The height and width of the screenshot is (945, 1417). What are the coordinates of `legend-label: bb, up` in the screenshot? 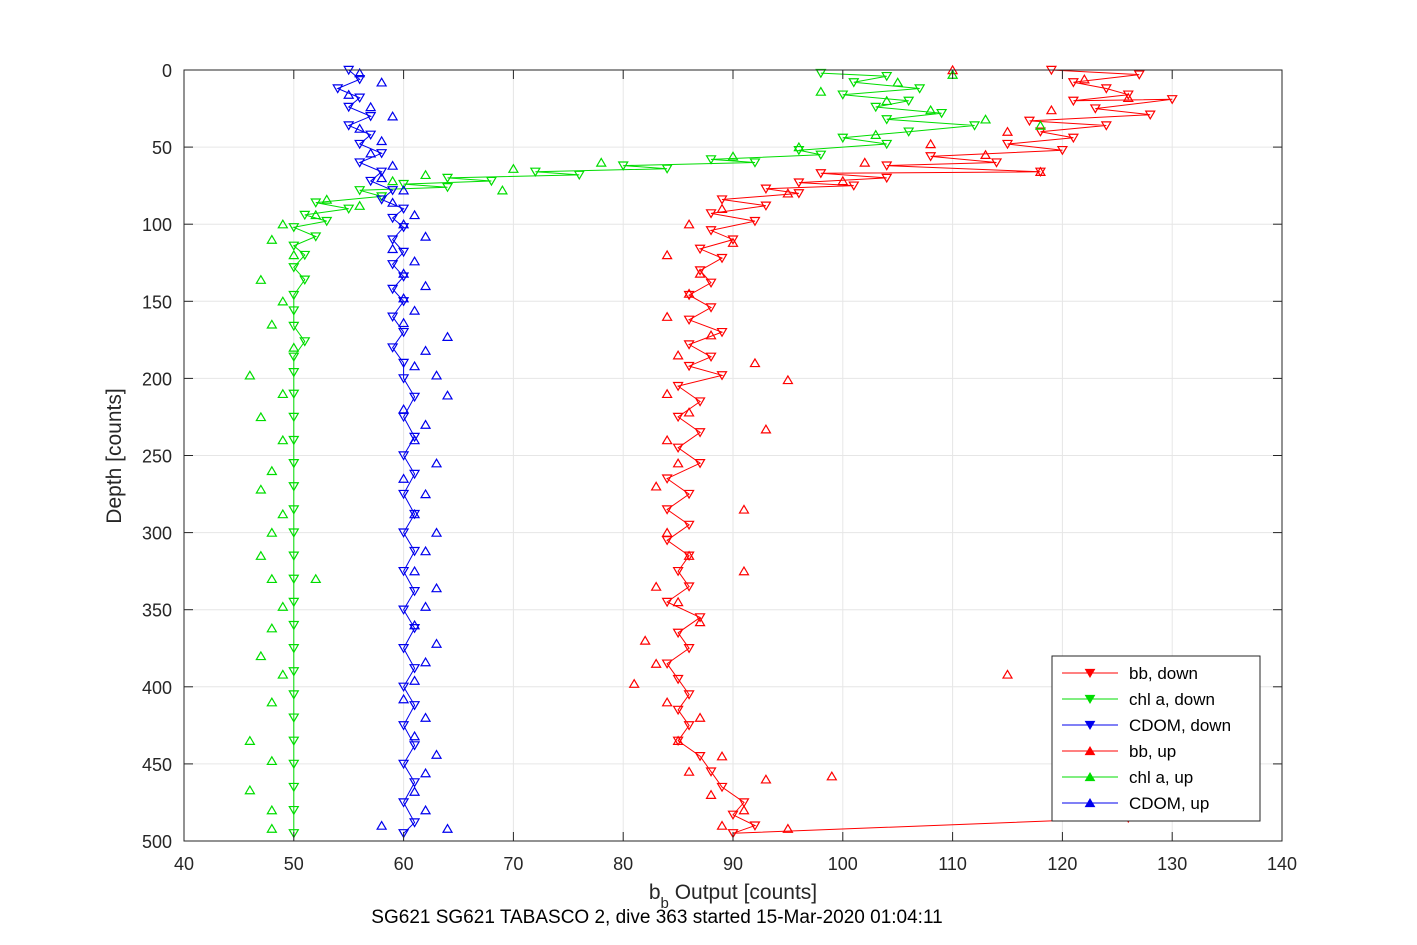 It's located at (1152, 751).